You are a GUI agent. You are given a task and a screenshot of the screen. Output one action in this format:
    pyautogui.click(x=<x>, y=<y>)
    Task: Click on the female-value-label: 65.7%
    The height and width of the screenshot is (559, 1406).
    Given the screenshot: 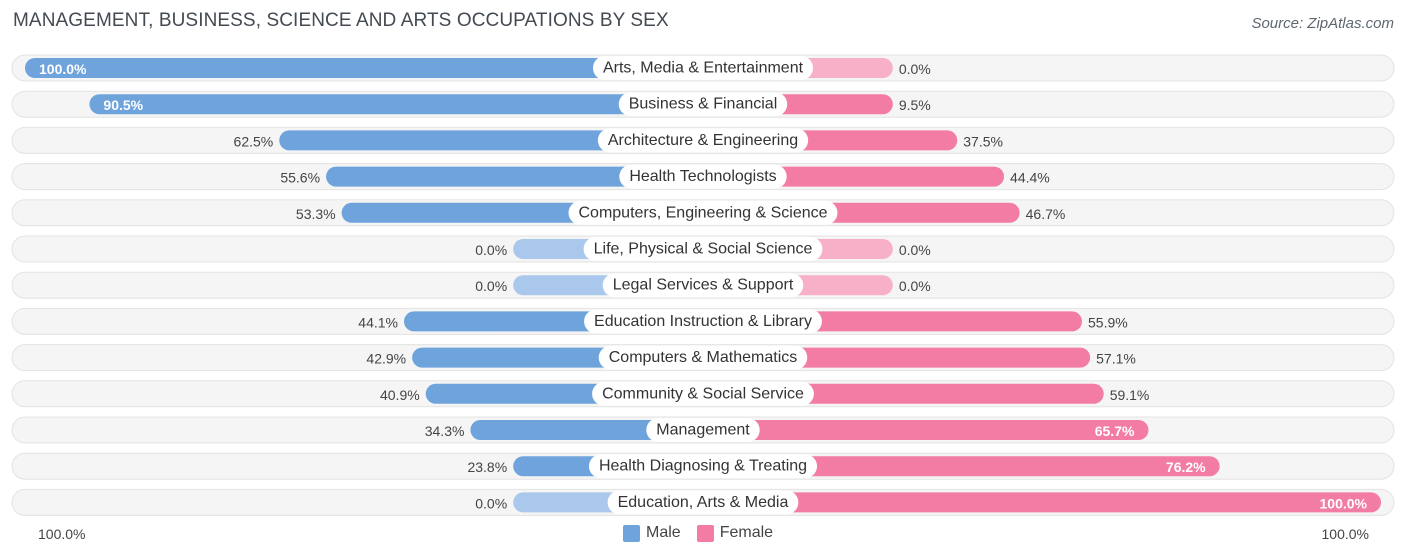 What is the action you would take?
    pyautogui.click(x=1115, y=431)
    